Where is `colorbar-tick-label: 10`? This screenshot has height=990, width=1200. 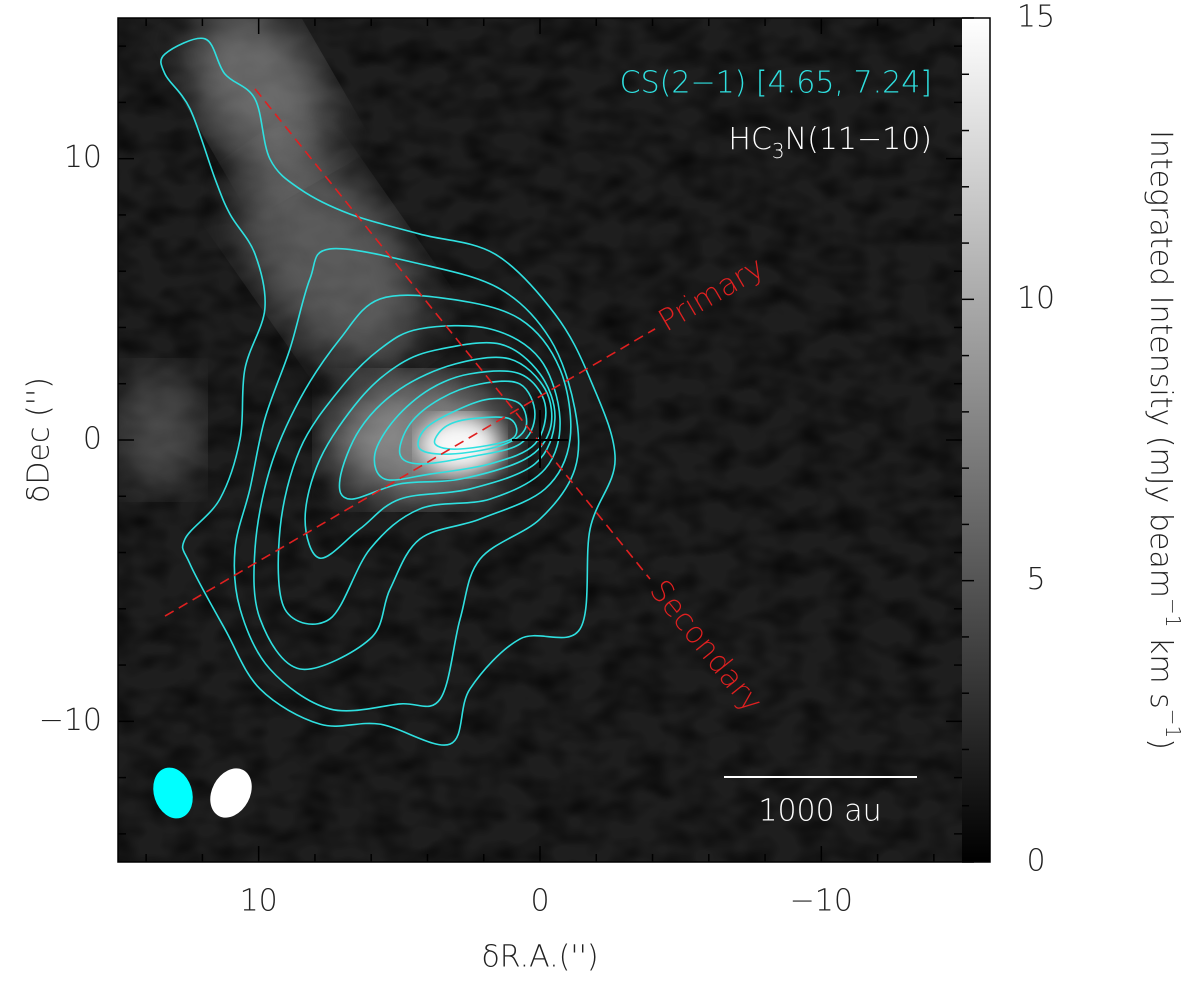 colorbar-tick-label: 10 is located at coordinates (1036, 298).